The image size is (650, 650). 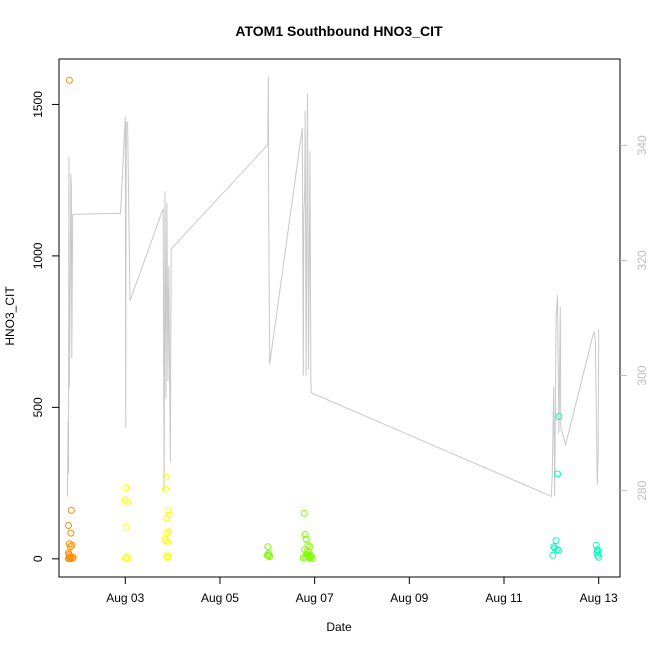 What do you see at coordinates (409, 598) in the screenshot?
I see `x-tick-label: Aug 09` at bounding box center [409, 598].